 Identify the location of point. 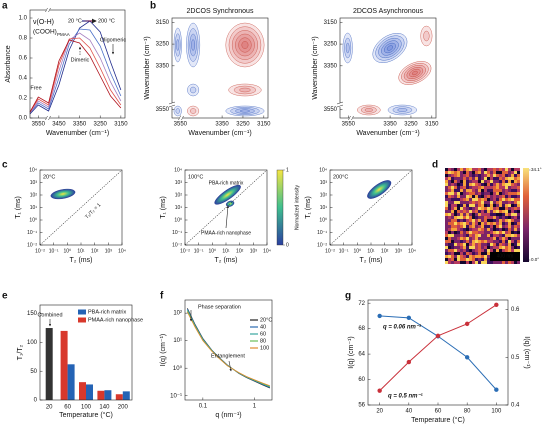
(409, 362).